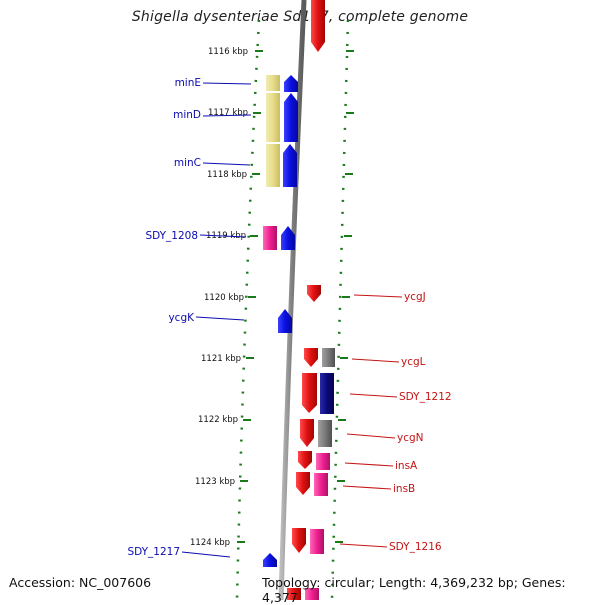 This screenshot has width=600, height=605. Describe the element at coordinates (218, 420) in the screenshot. I see `tick-label: 1122 kbp` at that location.